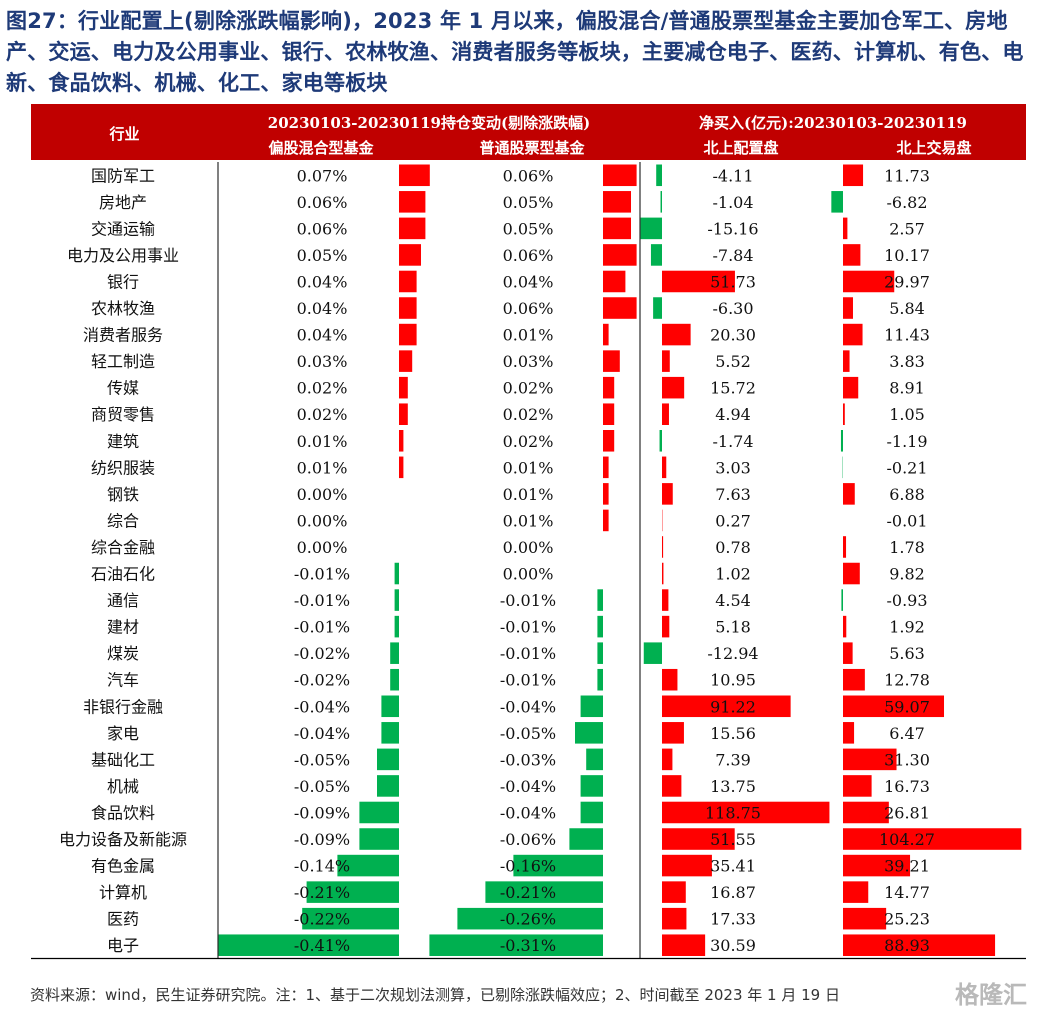 This screenshot has width=1045, height=1015. Describe the element at coordinates (733, 547) in the screenshot. I see `value-label-nb_alloc: 0.78` at that location.